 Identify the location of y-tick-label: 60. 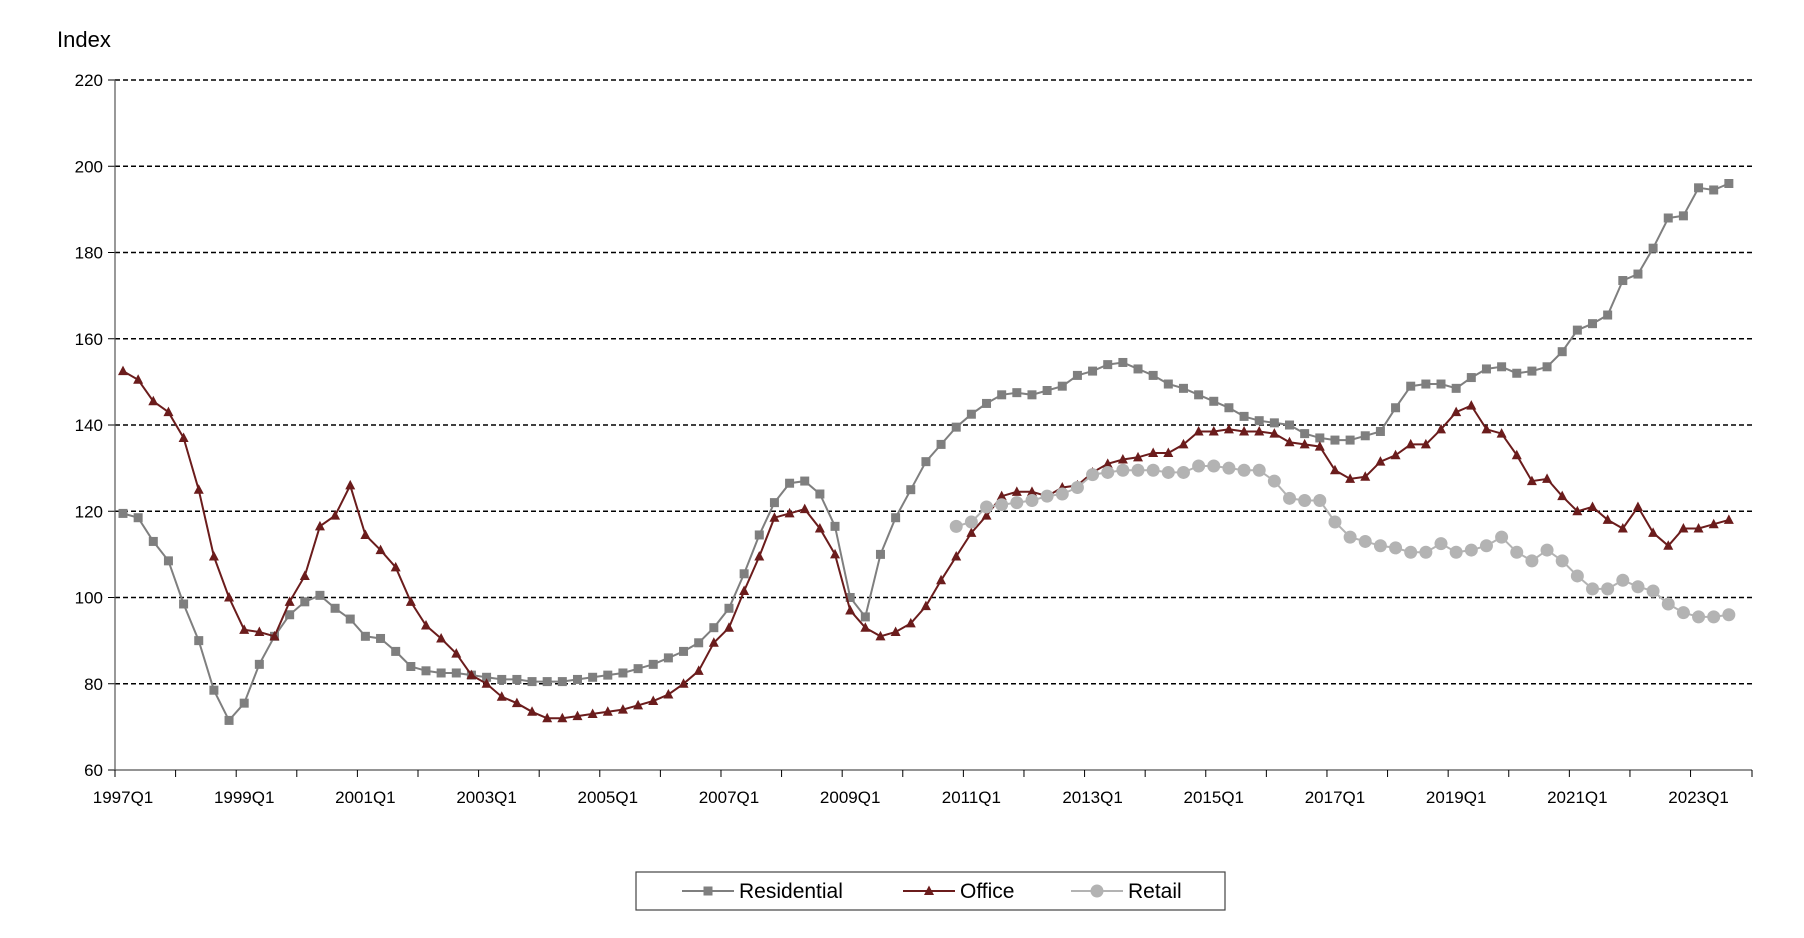
(93, 770).